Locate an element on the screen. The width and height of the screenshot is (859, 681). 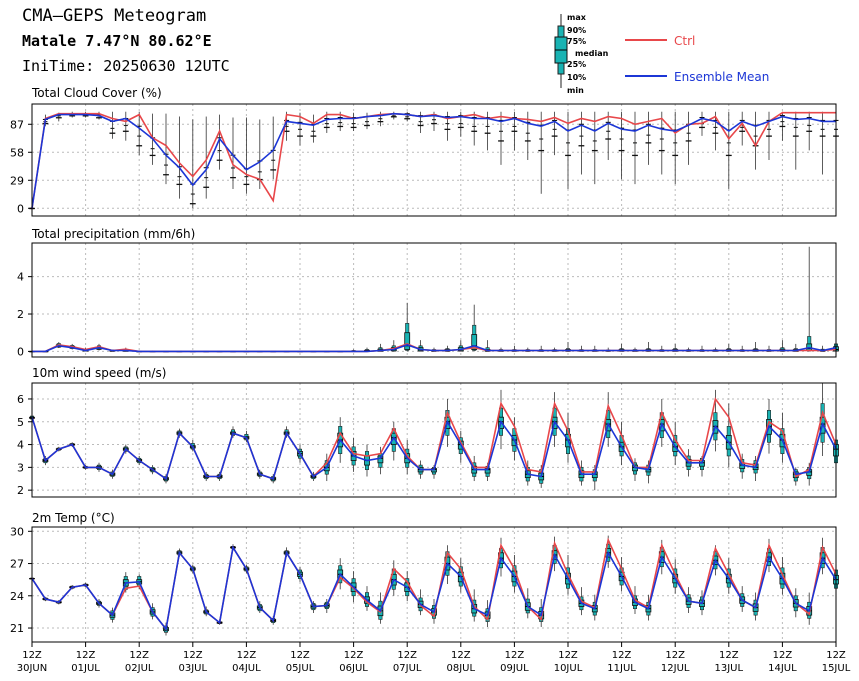
legend-box-label: 90% is located at coordinates (576, 30).